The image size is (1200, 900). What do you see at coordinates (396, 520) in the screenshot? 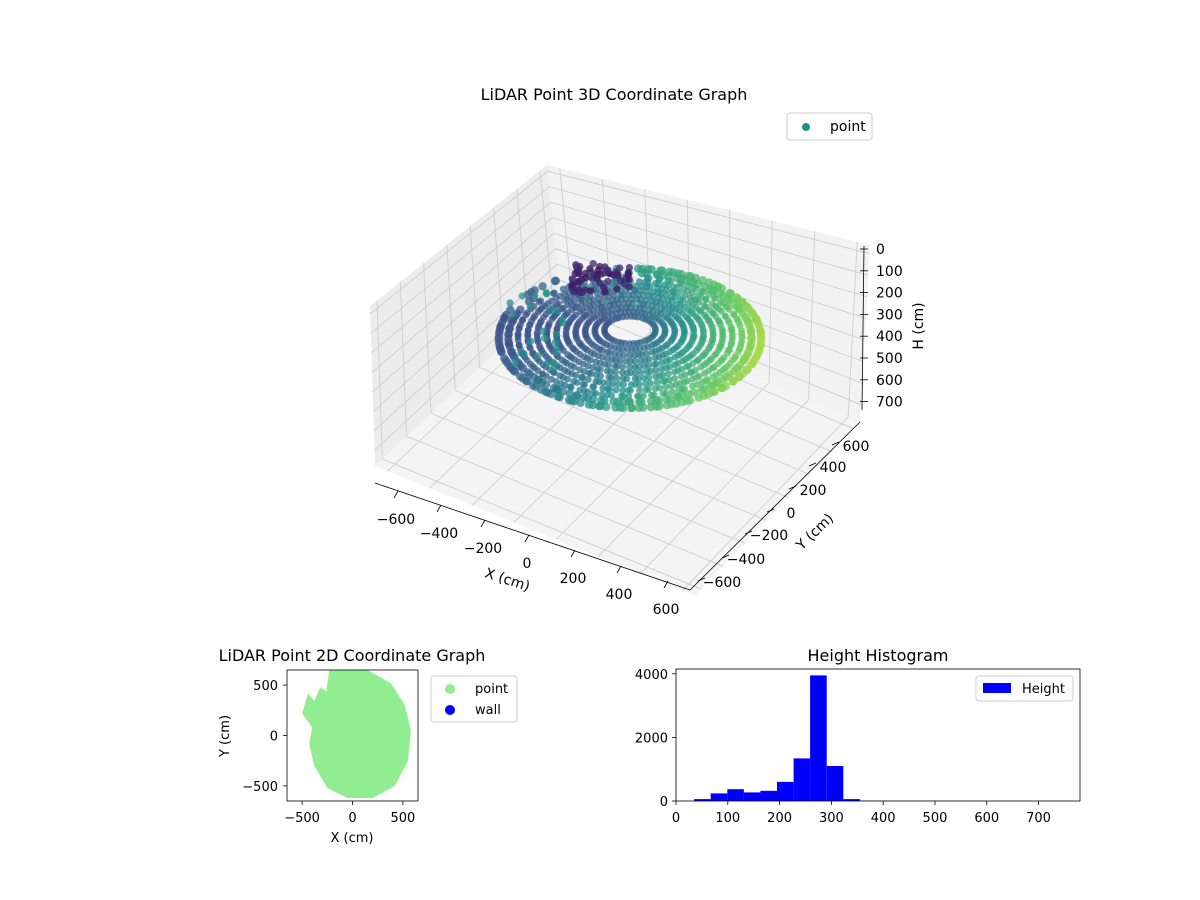
I see `x-tick-label-3d: −600` at bounding box center [396, 520].